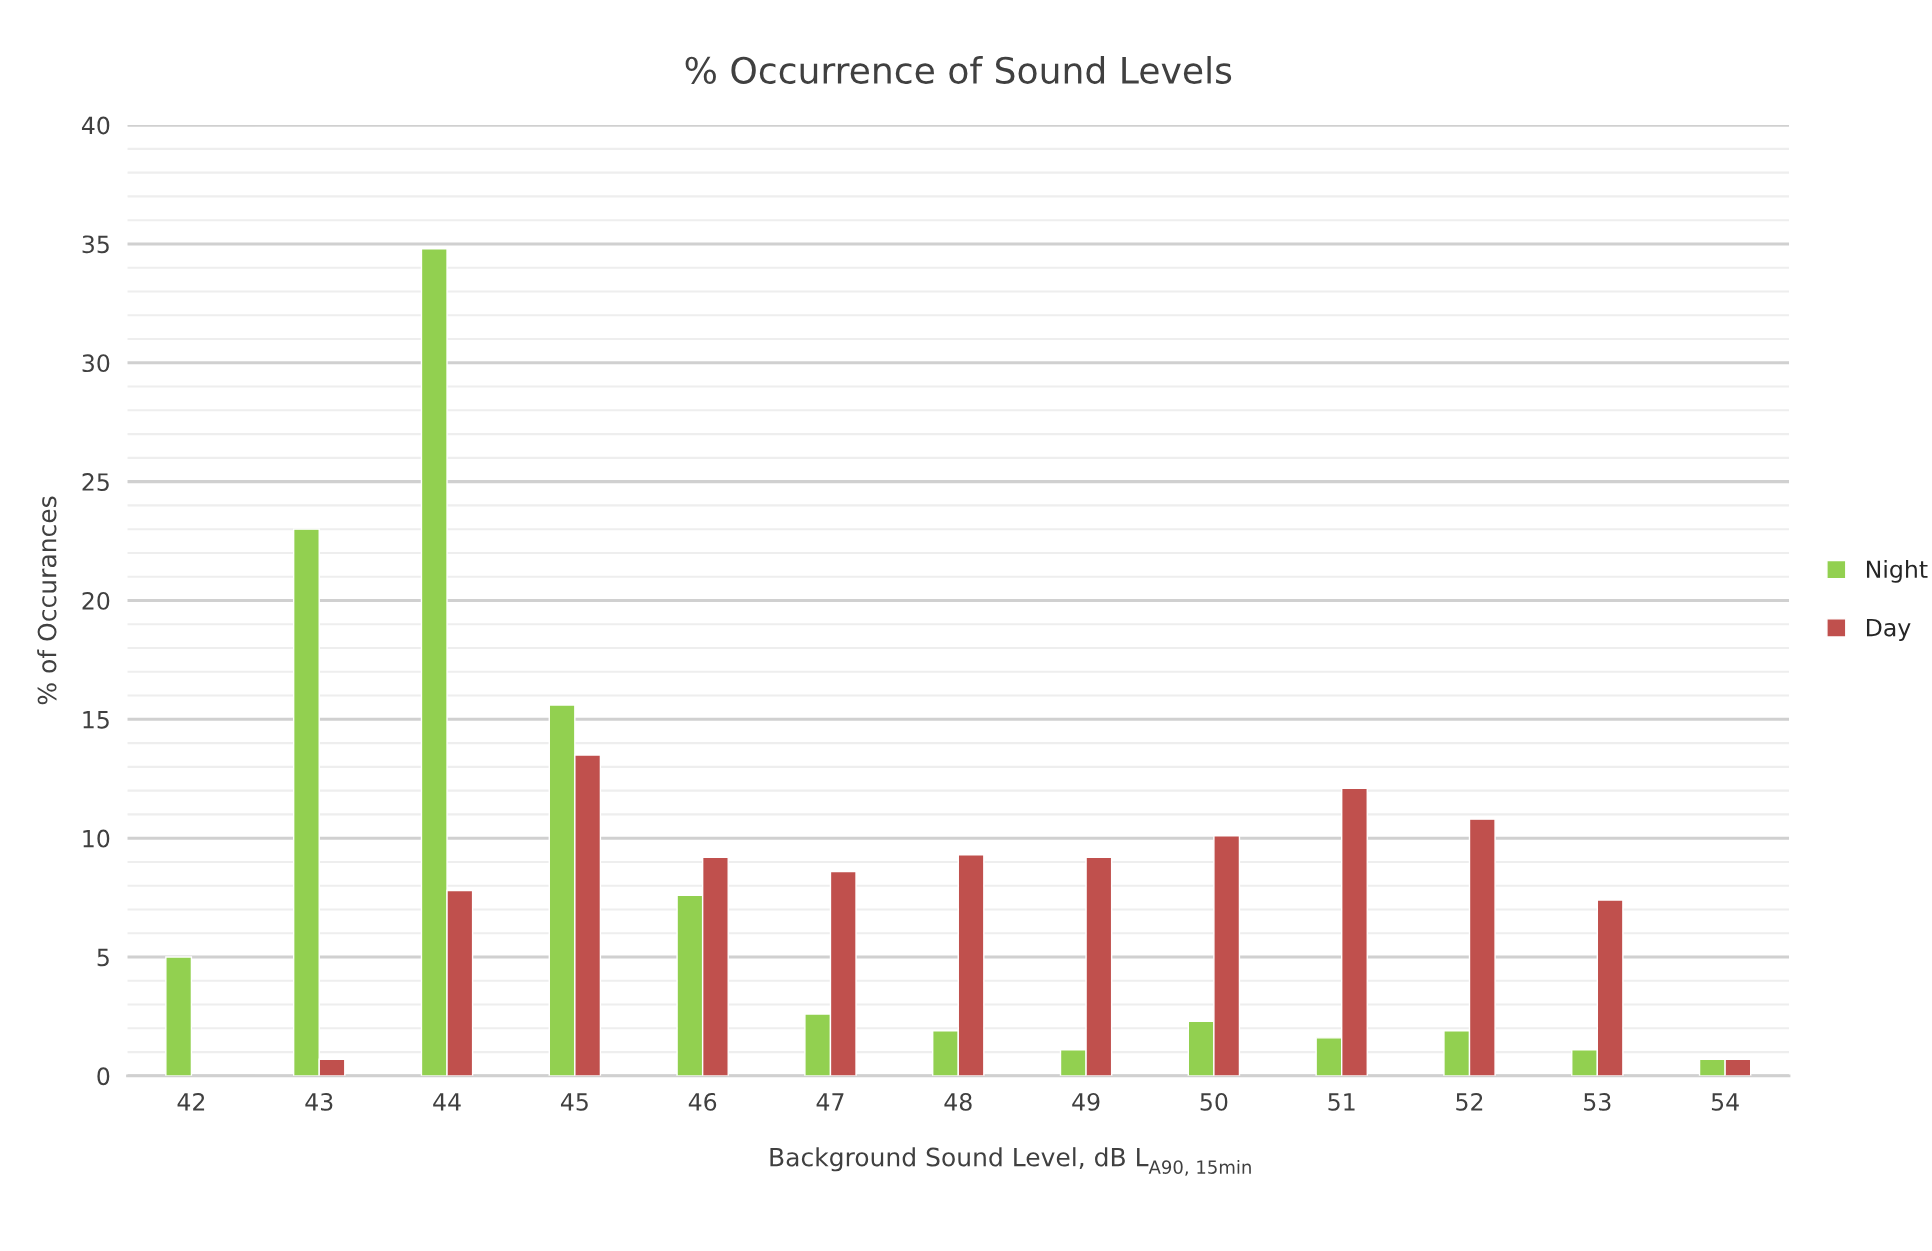 The image size is (1932, 1251). Describe the element at coordinates (830, 1102) in the screenshot. I see `x-tick-label: 47` at that location.